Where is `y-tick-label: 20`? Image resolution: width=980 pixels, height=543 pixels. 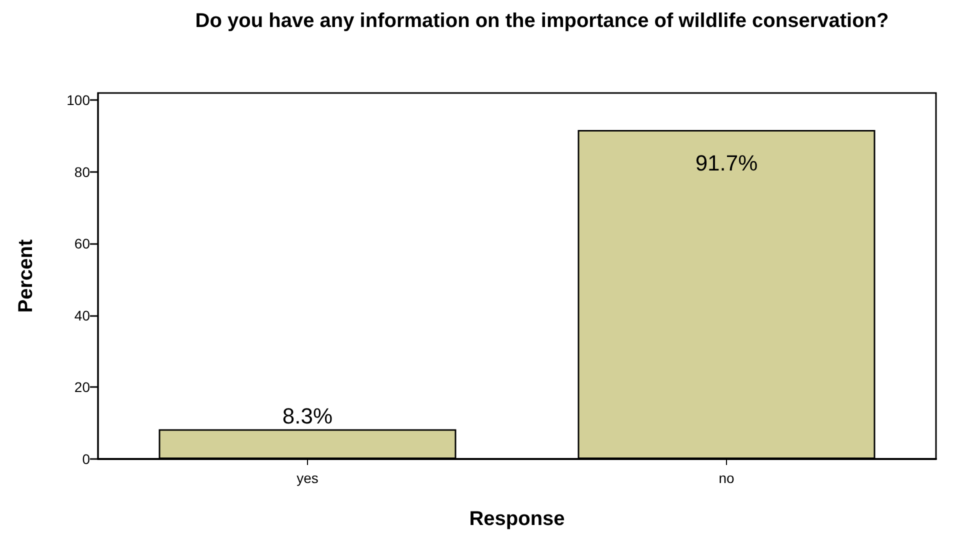
y-tick-label: 20 is located at coordinates (82, 387).